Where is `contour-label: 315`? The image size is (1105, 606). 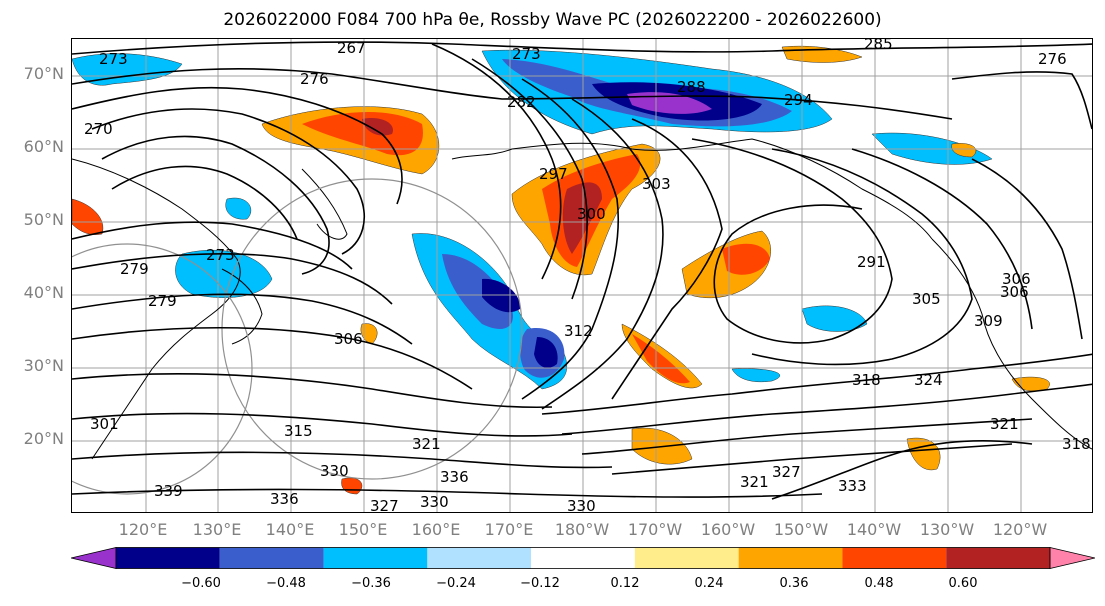
contour-label: 315 is located at coordinates (298, 431).